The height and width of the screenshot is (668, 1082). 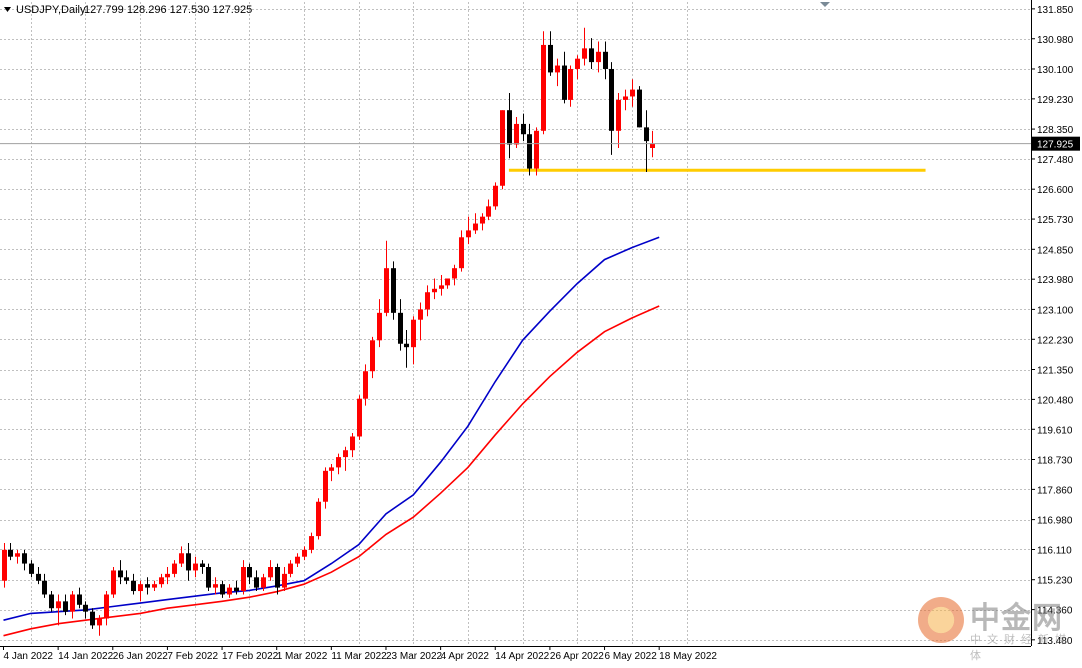 I want to click on price-tick-label: 130.980, so click(x=1055, y=40).